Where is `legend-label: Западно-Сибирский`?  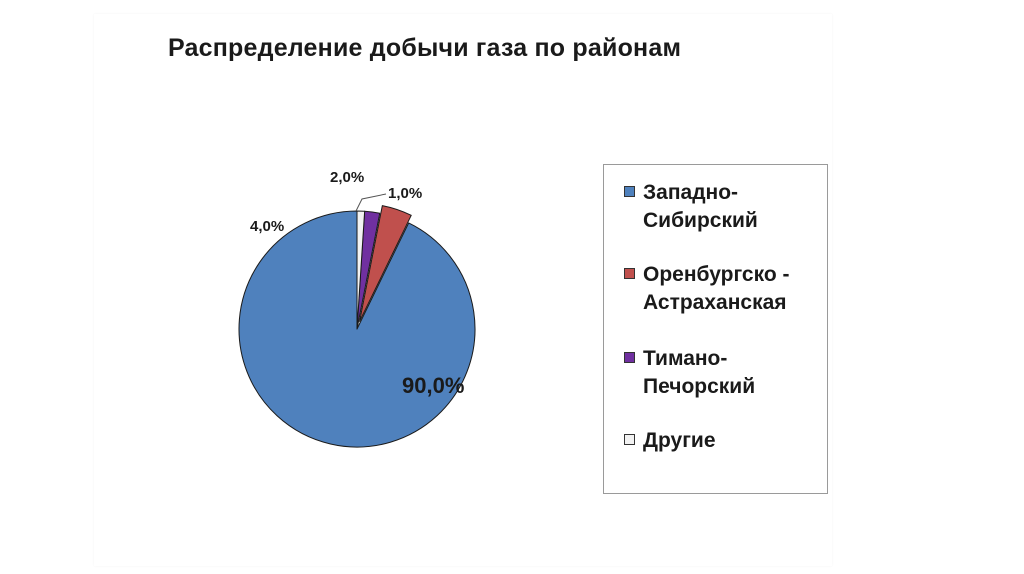 legend-label: Западно-Сибирский is located at coordinates (700, 206).